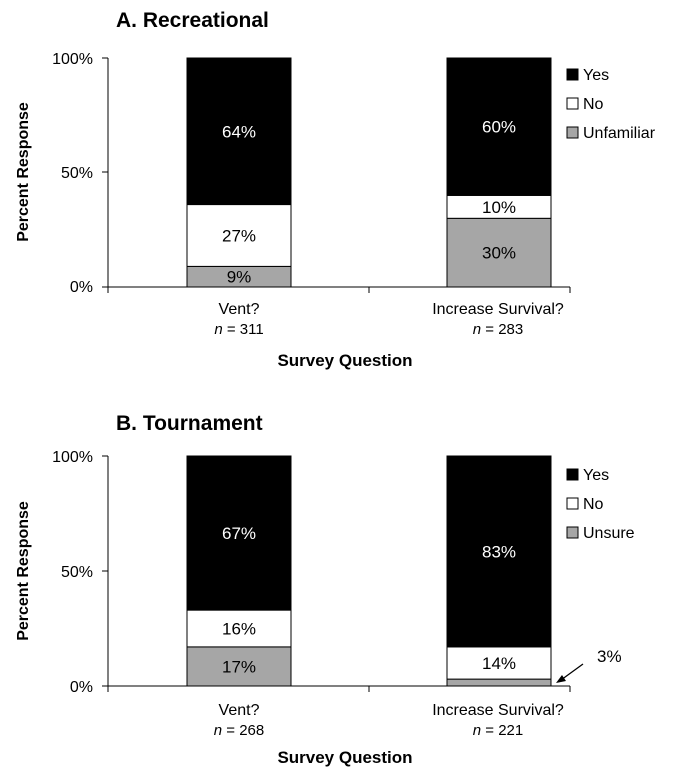  I want to click on annotation-arrow, so click(572, 672).